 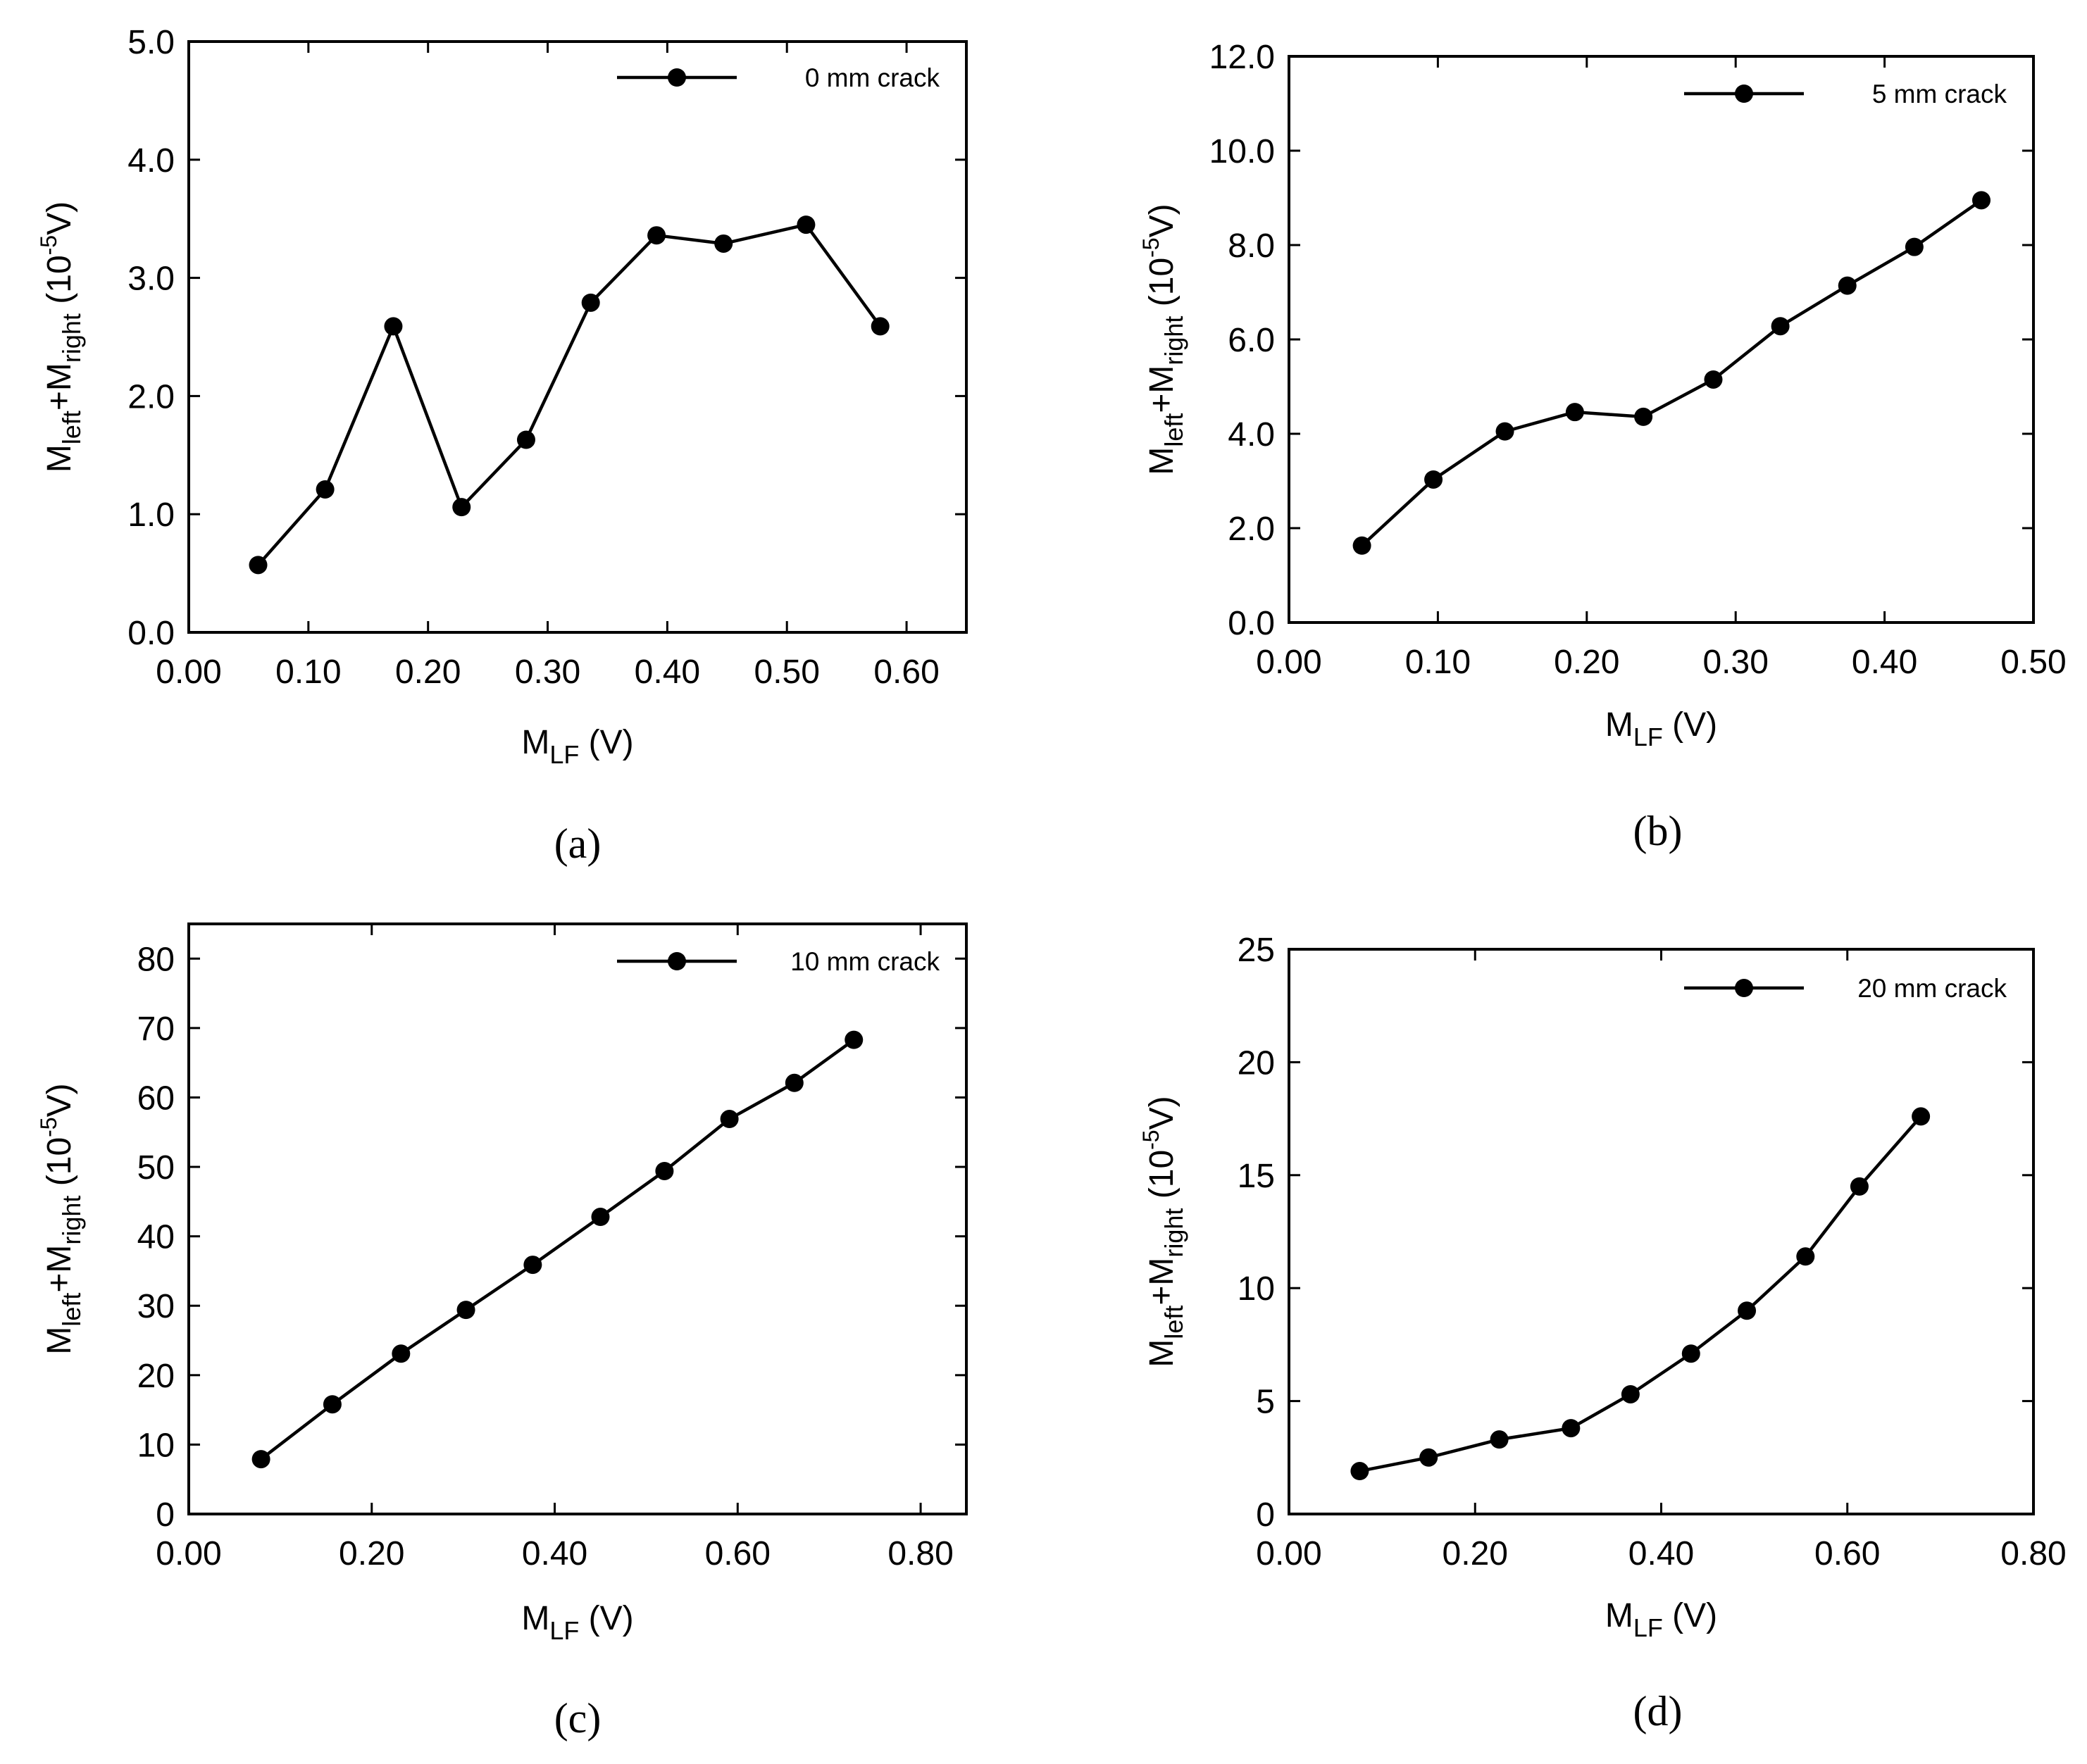 I want to click on y-tick-label: 3.0, so click(x=151, y=279).